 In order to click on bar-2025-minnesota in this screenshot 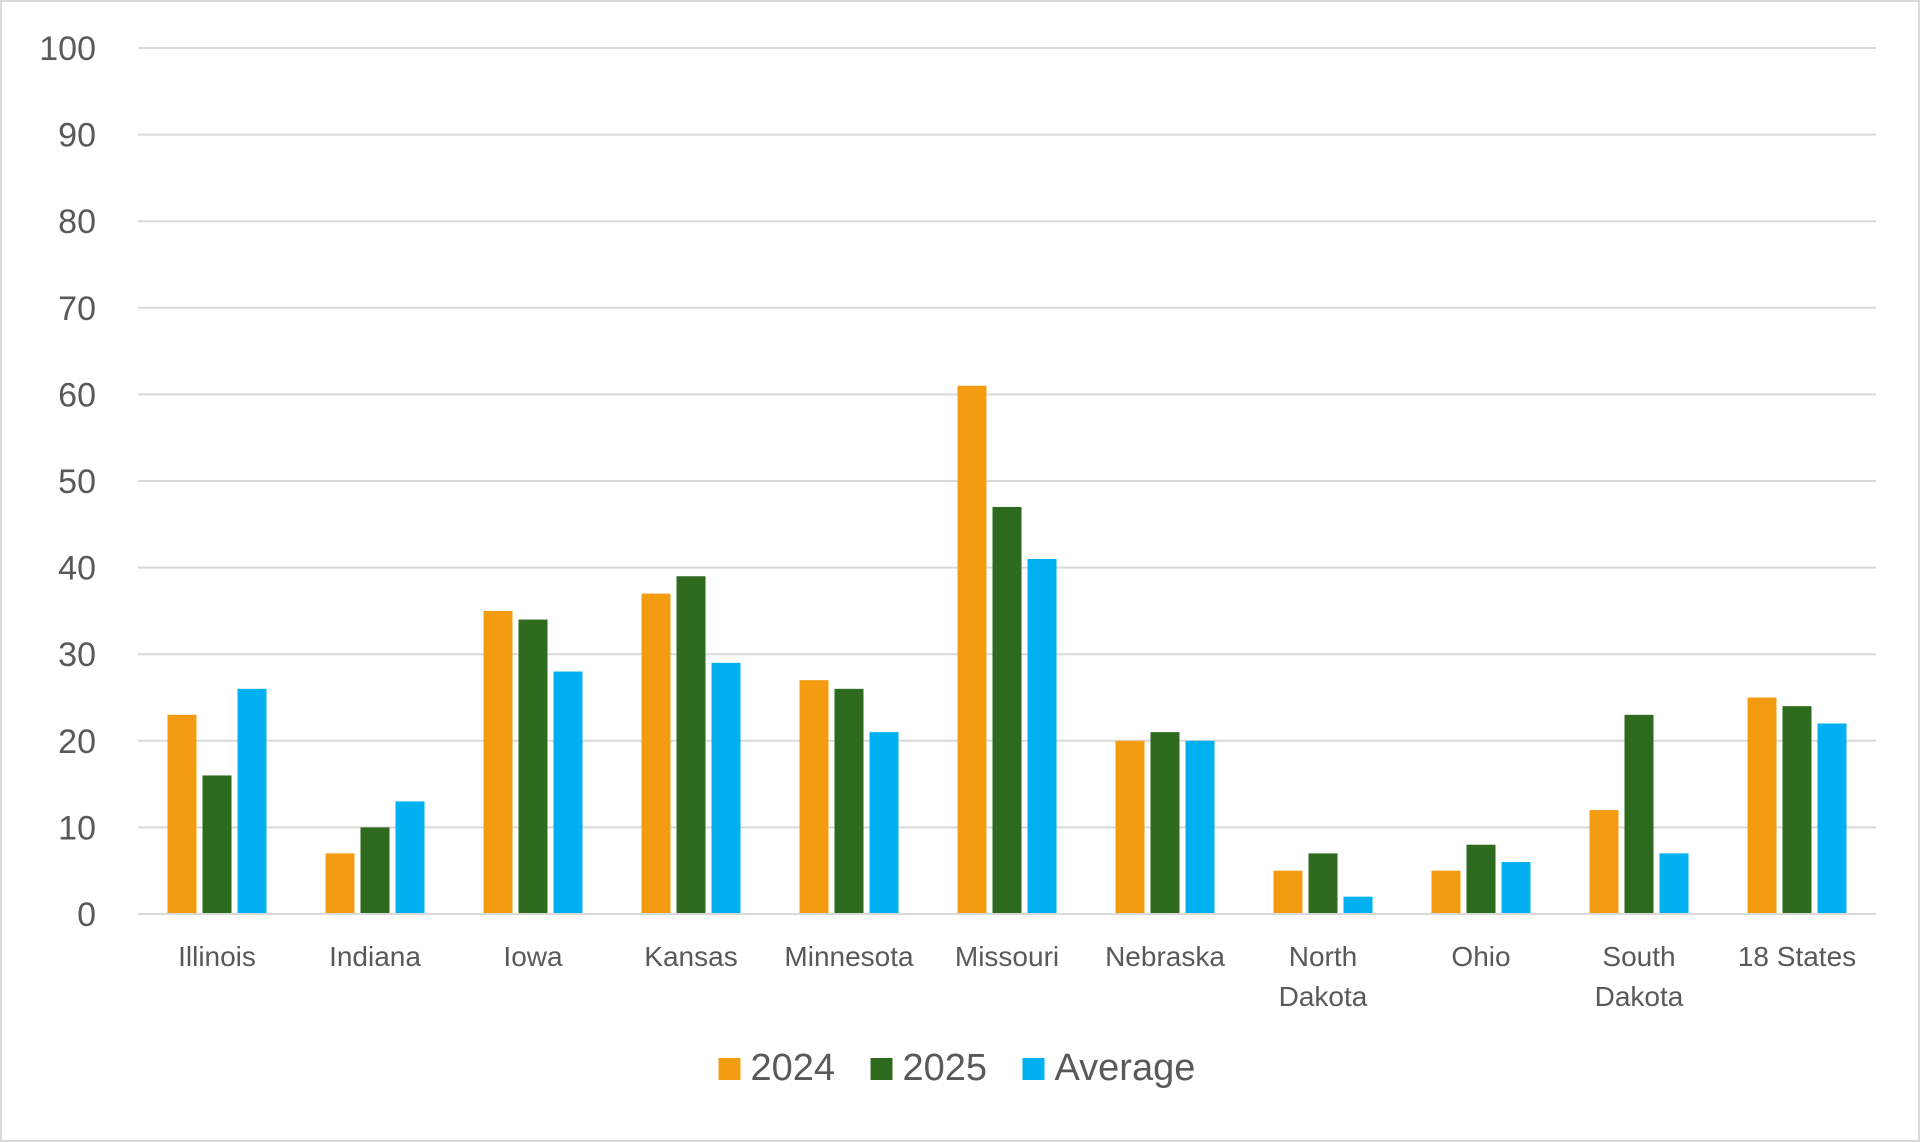, I will do `click(849, 801)`.